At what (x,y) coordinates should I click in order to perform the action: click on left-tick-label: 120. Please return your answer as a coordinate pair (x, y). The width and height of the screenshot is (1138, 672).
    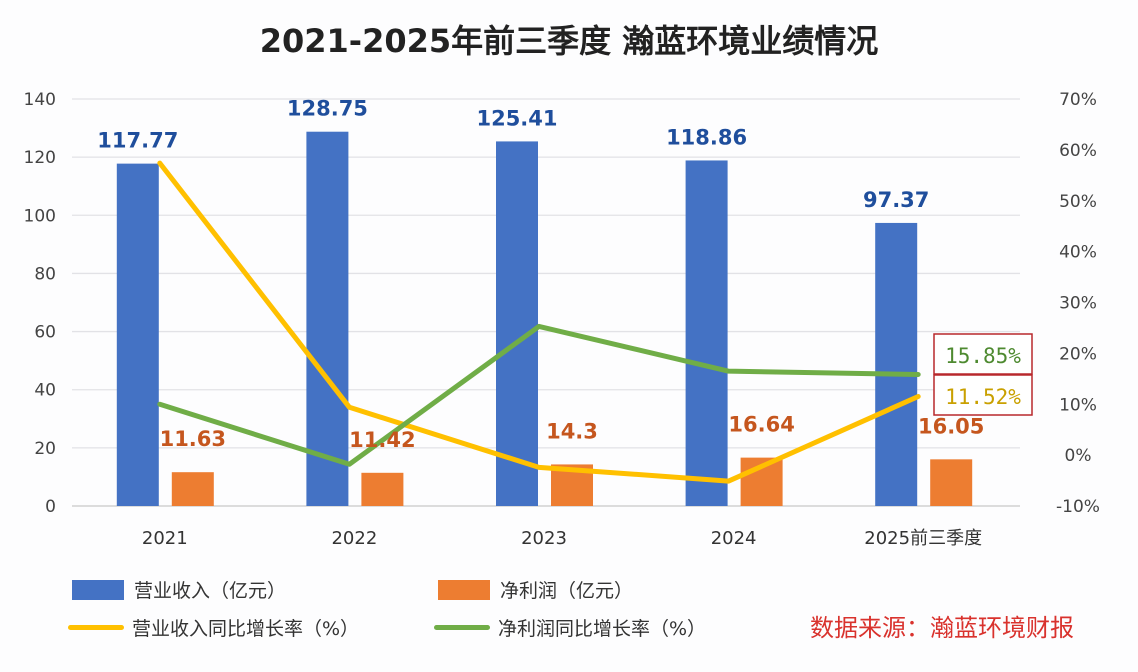
    Looking at the image, I should click on (40, 158).